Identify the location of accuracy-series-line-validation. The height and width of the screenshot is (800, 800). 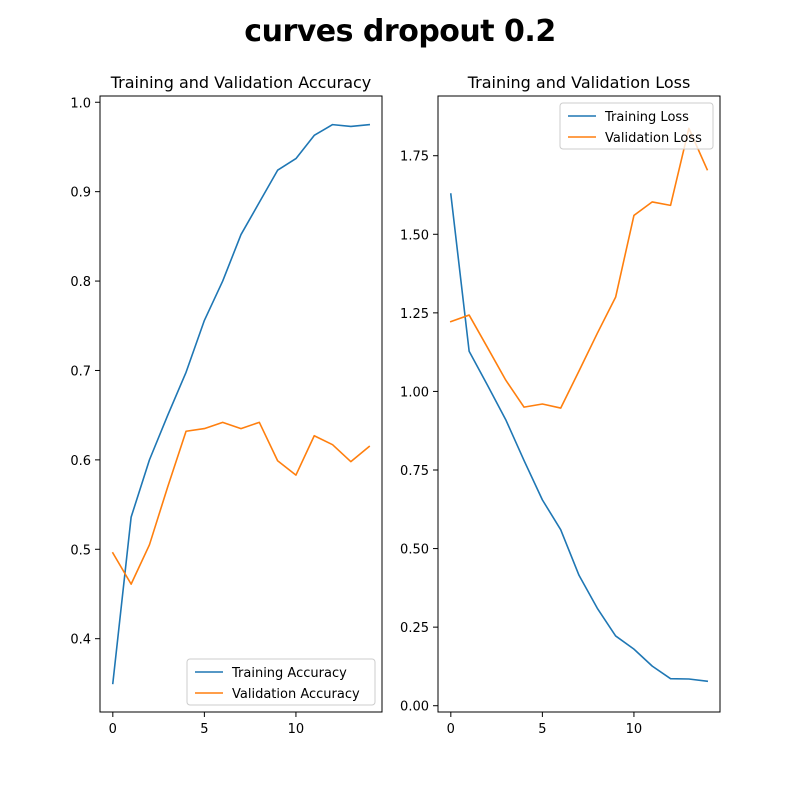
(241, 503).